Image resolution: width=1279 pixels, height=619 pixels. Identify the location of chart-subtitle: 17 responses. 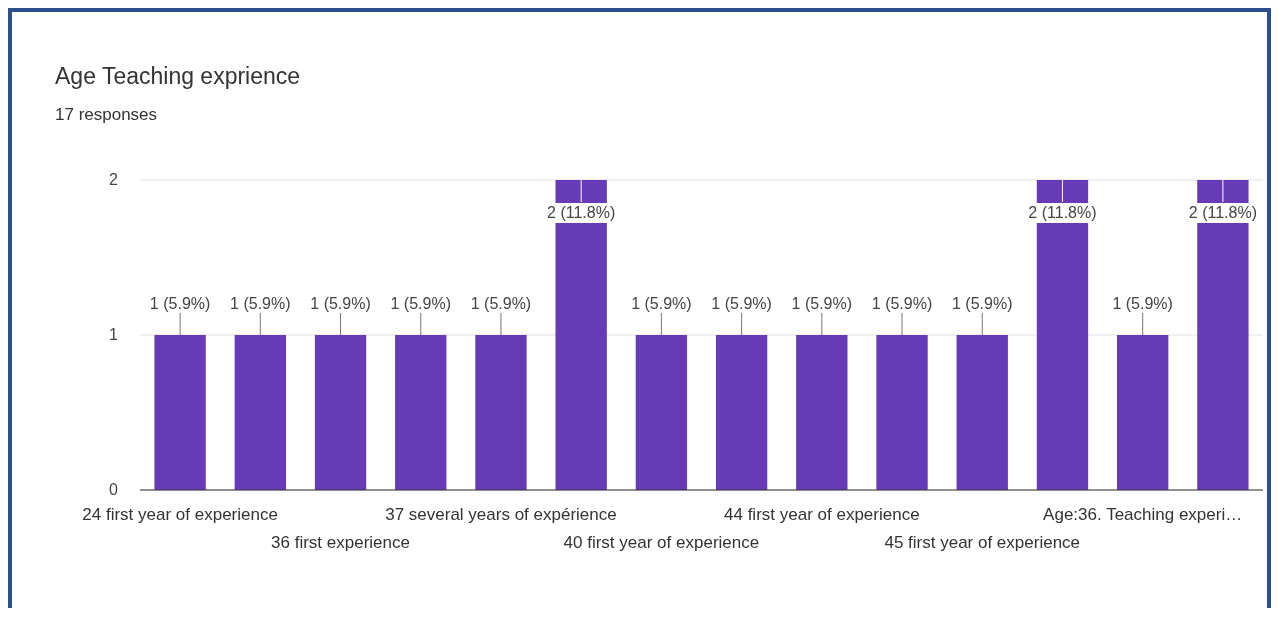
(106, 114).